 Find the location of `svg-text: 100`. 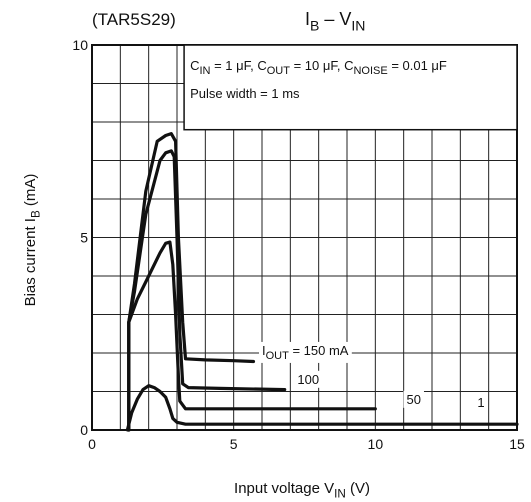

svg-text: 100 is located at coordinates (308, 379).